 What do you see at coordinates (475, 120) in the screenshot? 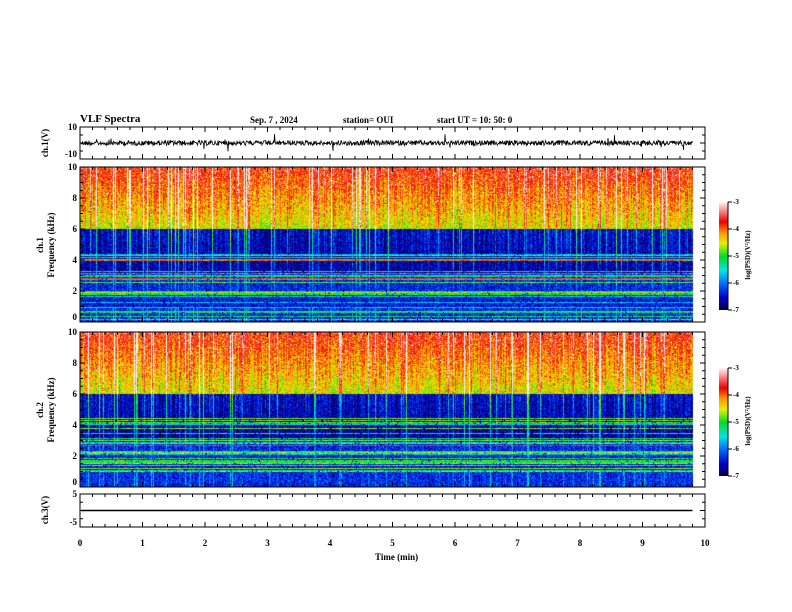
I see `start-time-label: start UT = 10: 50: 0` at bounding box center [475, 120].